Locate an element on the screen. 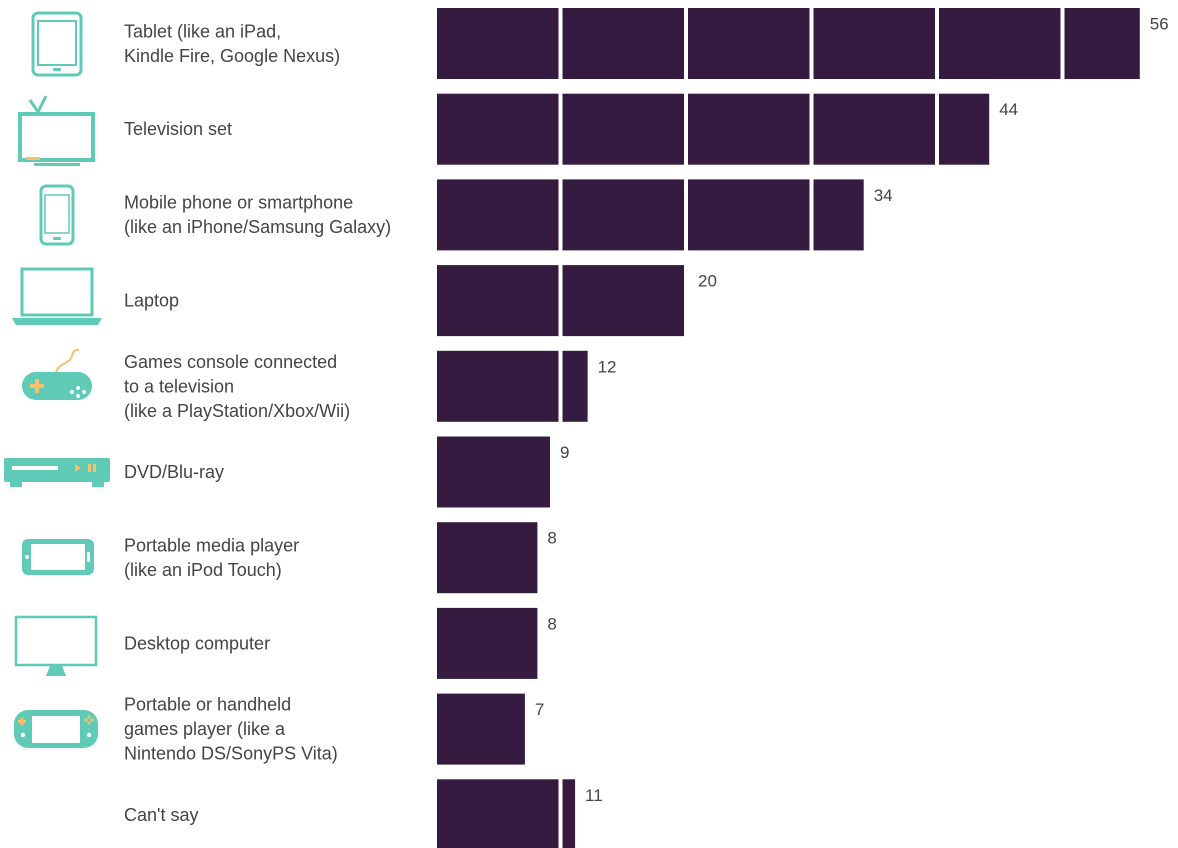 The width and height of the screenshot is (1178, 848). category-label-line: Desktop computer is located at coordinates (197, 643).